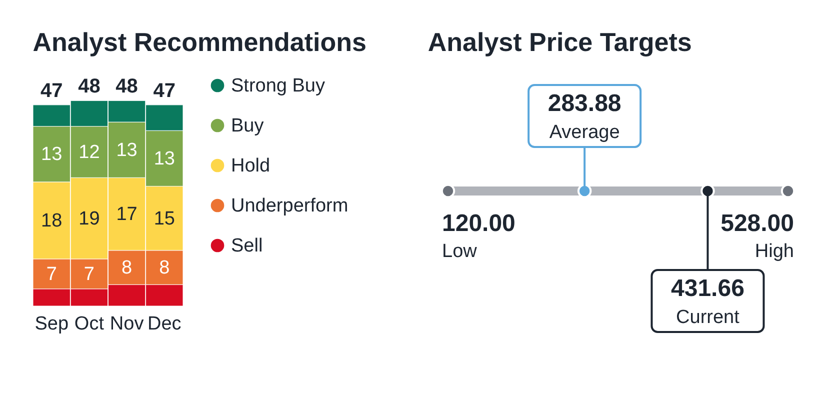  What do you see at coordinates (774, 251) in the screenshot?
I see `category-label: High` at bounding box center [774, 251].